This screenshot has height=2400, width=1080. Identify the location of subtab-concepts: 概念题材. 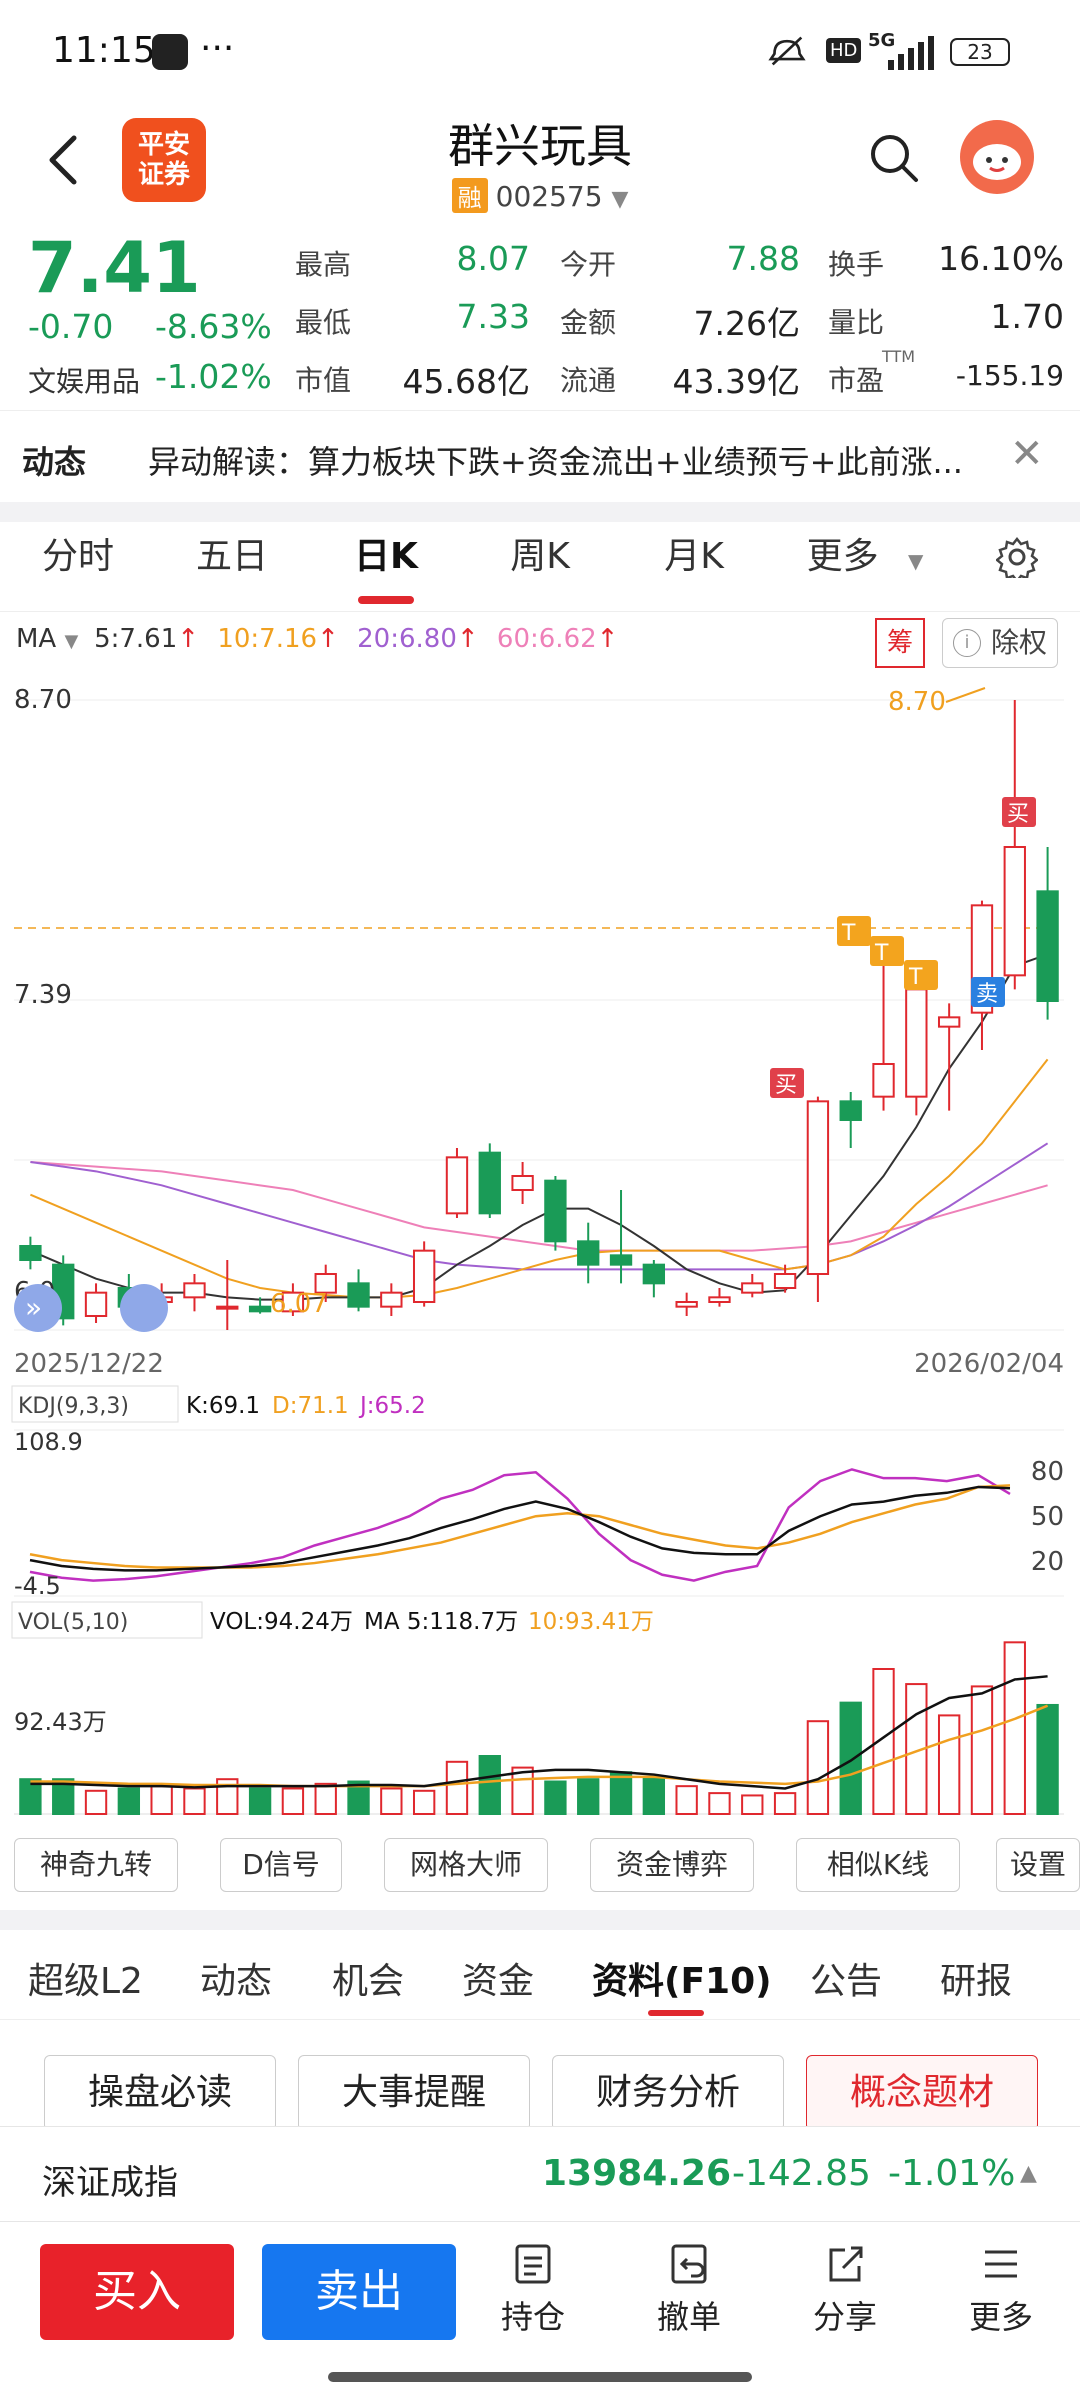
(922, 2093).